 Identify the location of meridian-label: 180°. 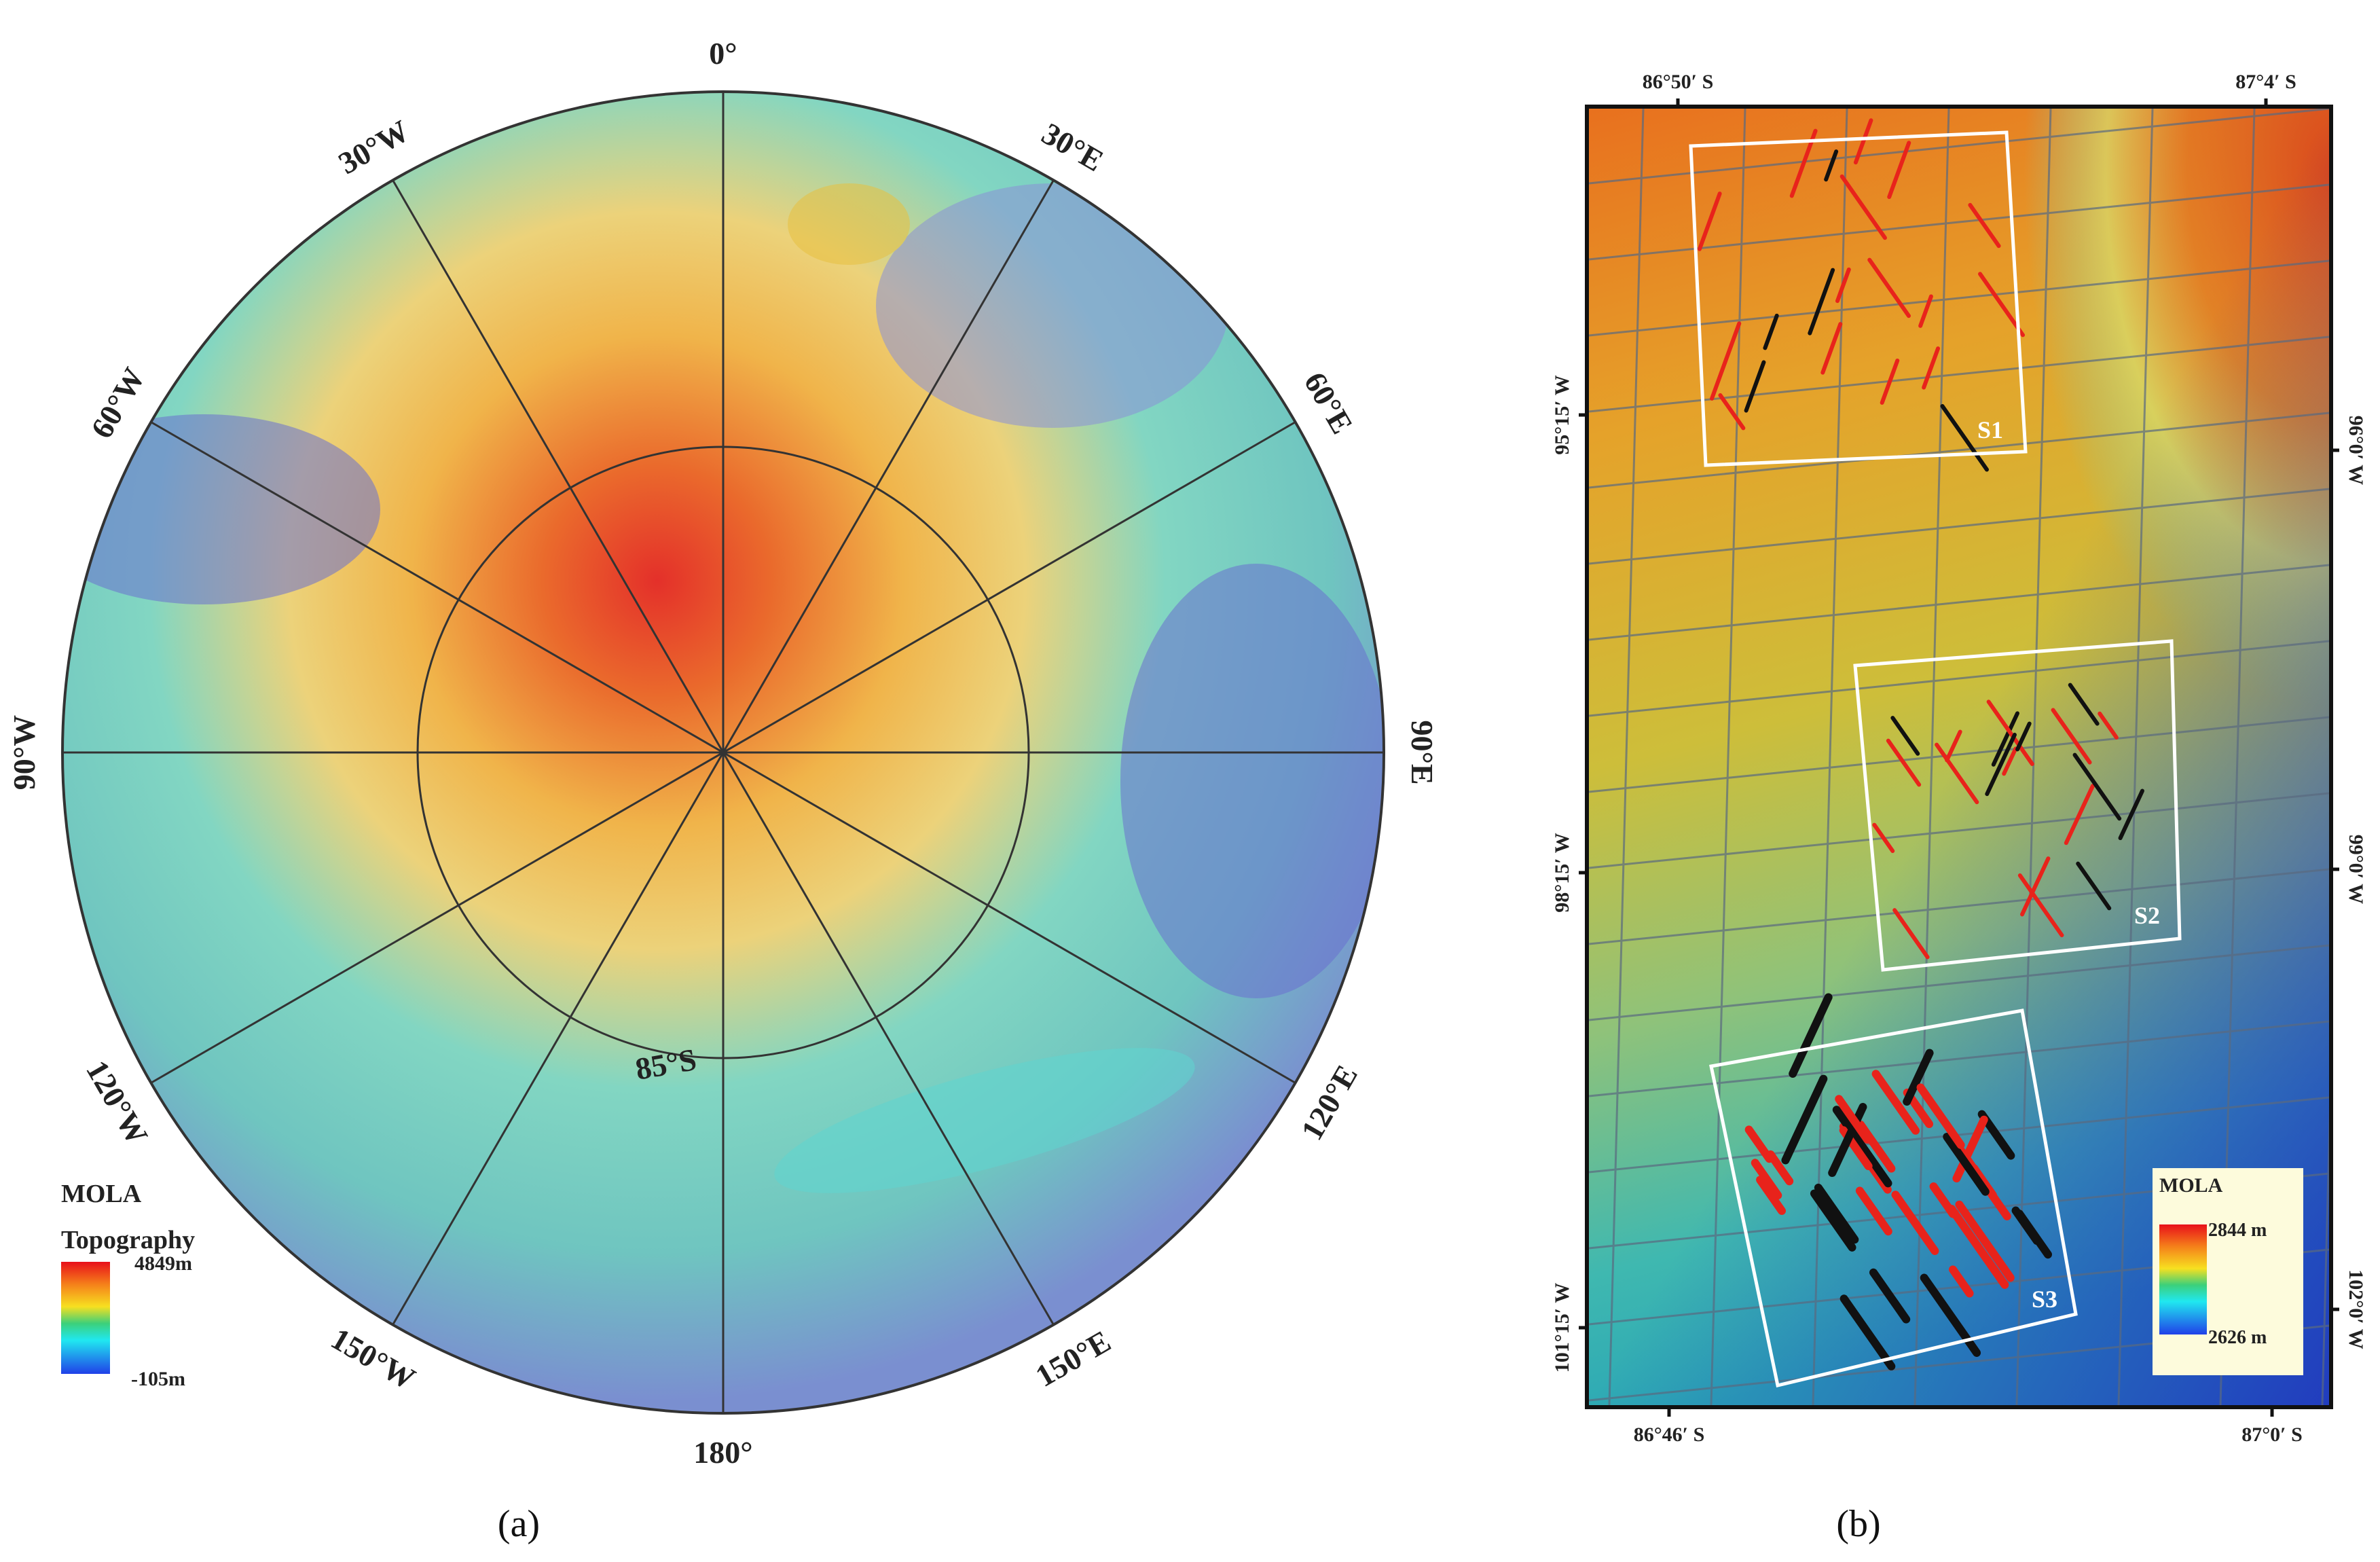
(722, 1452).